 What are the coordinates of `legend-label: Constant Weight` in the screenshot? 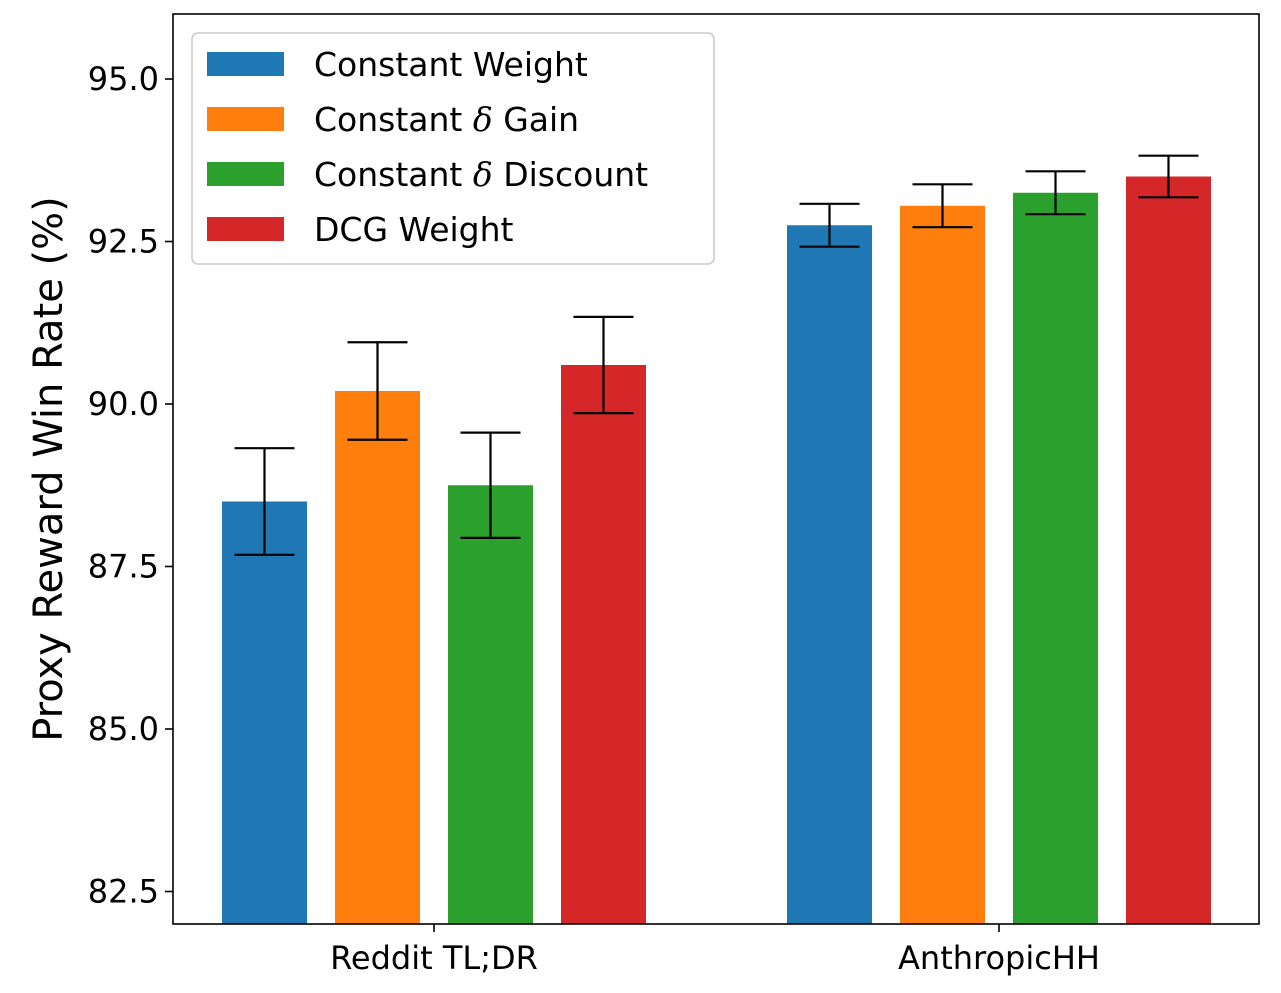 It's located at (451, 64).